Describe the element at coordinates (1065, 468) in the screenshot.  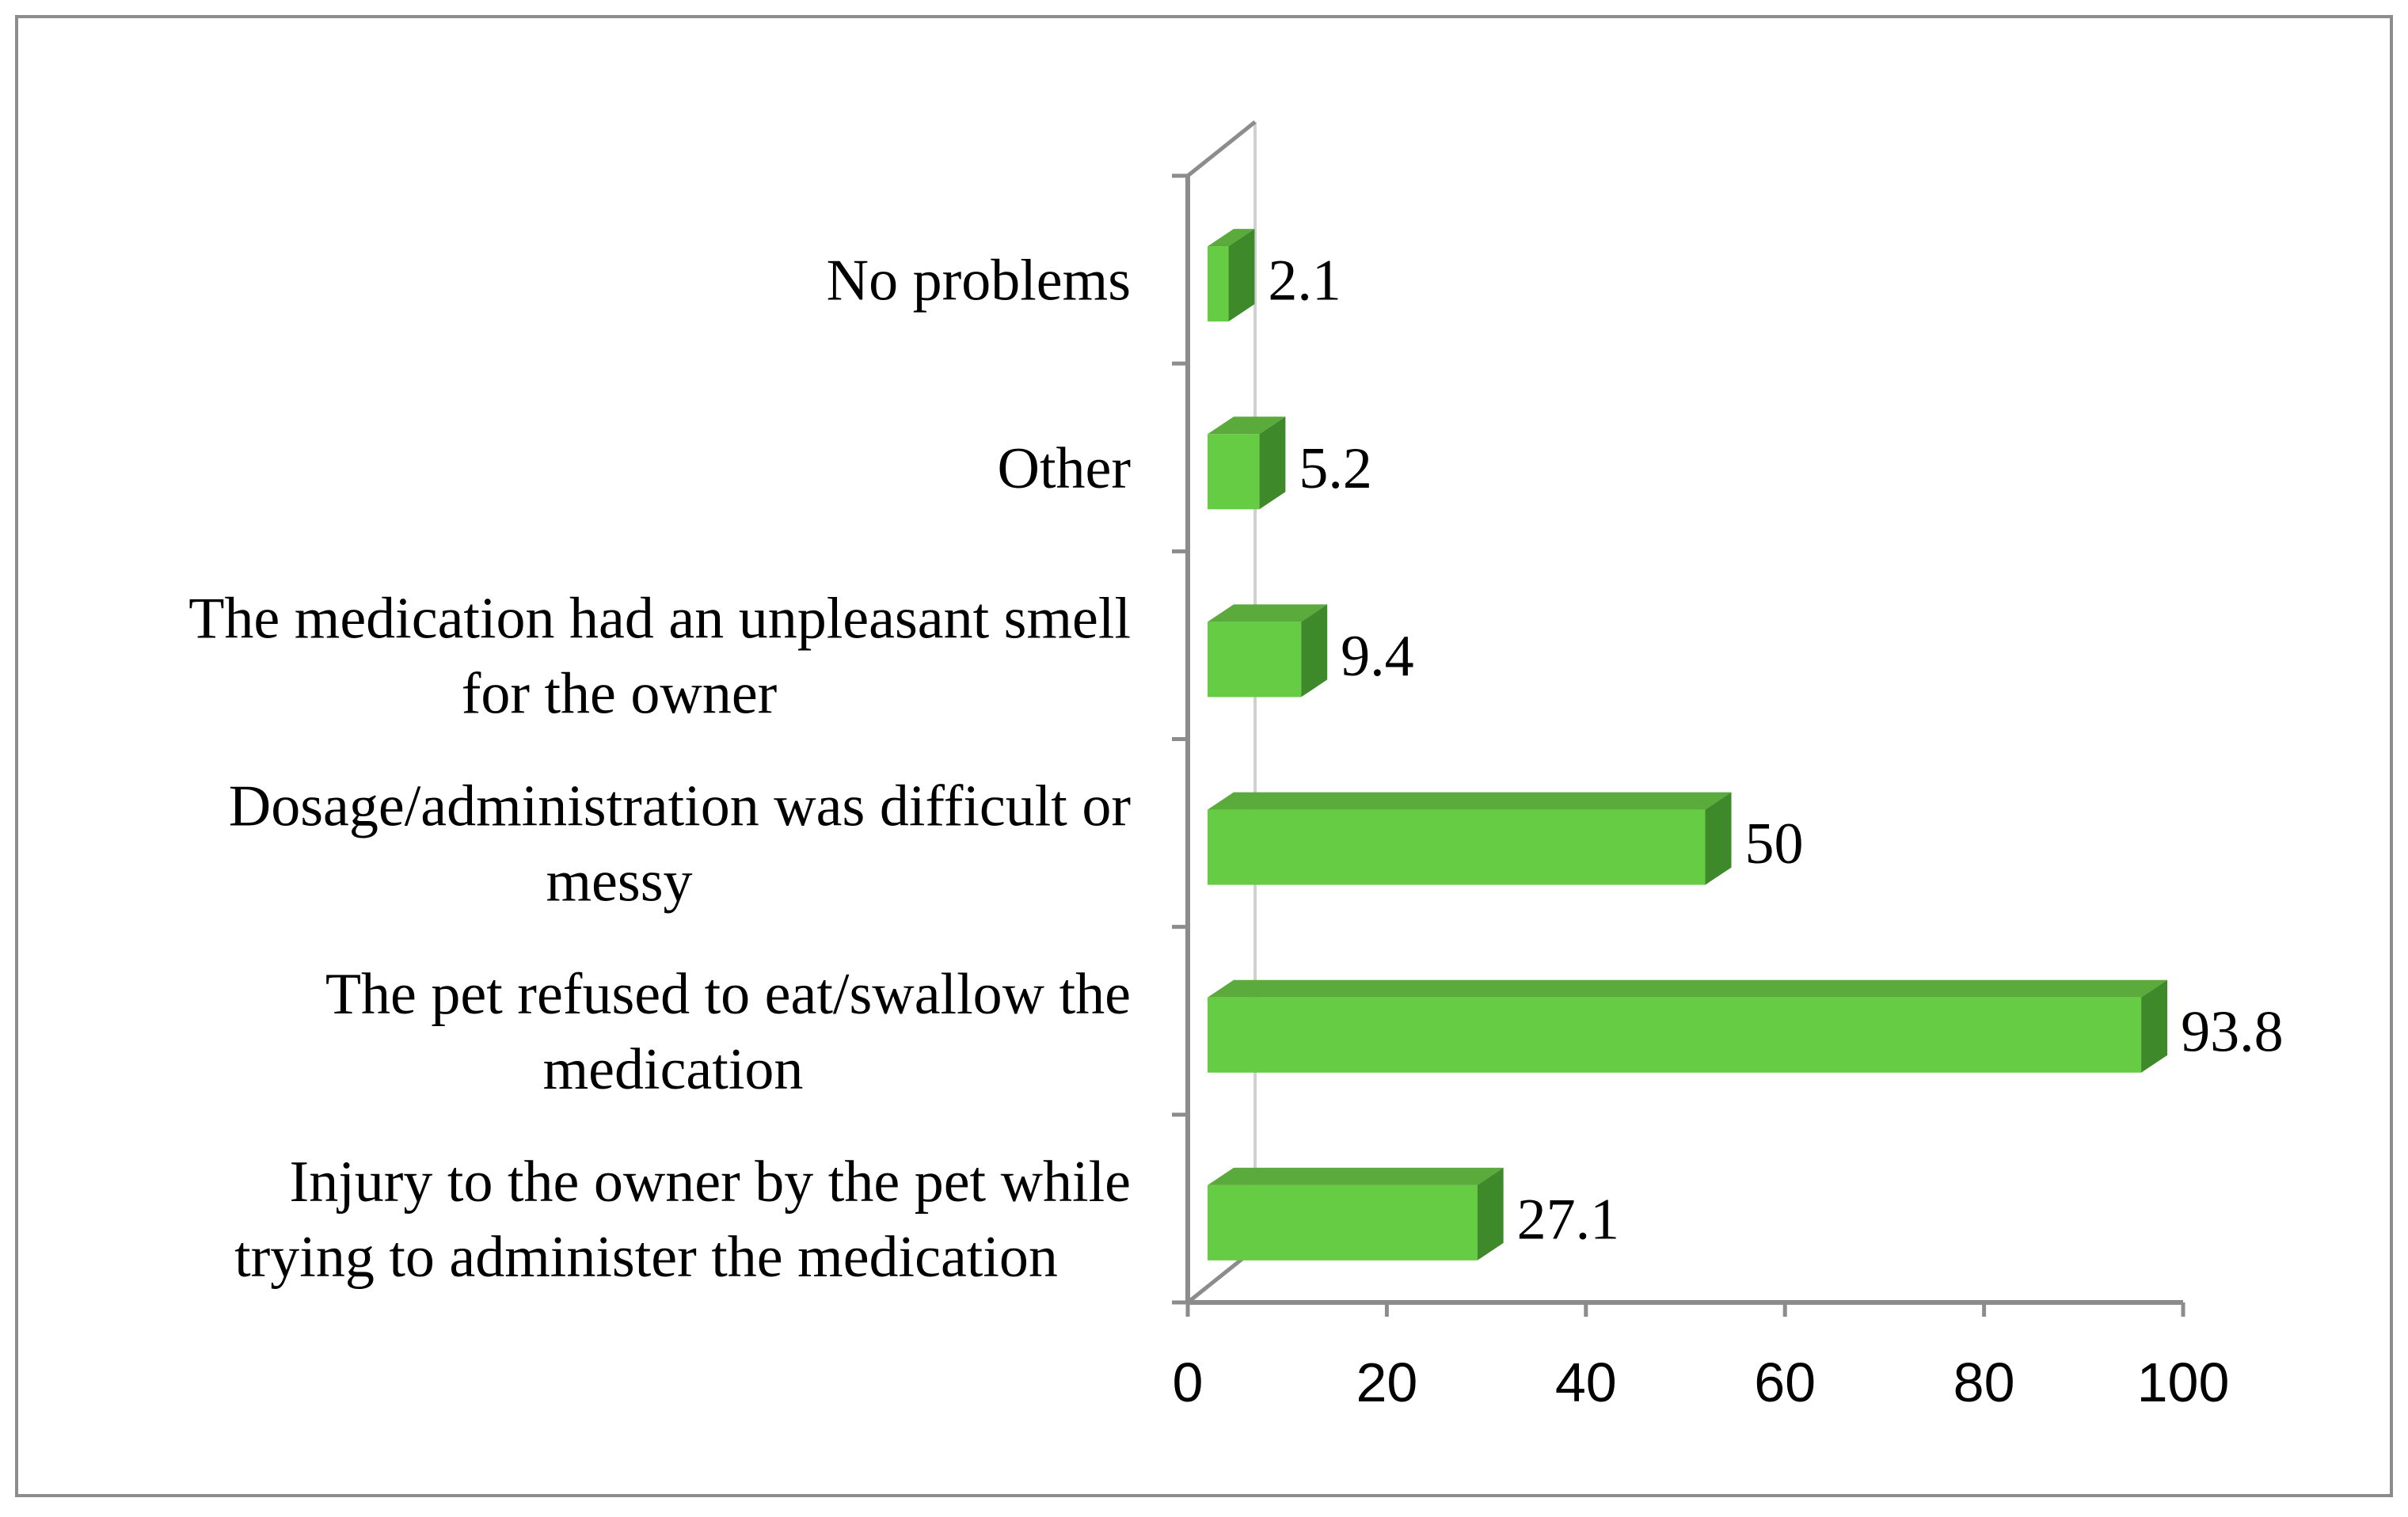
I see `category-label: Other` at that location.